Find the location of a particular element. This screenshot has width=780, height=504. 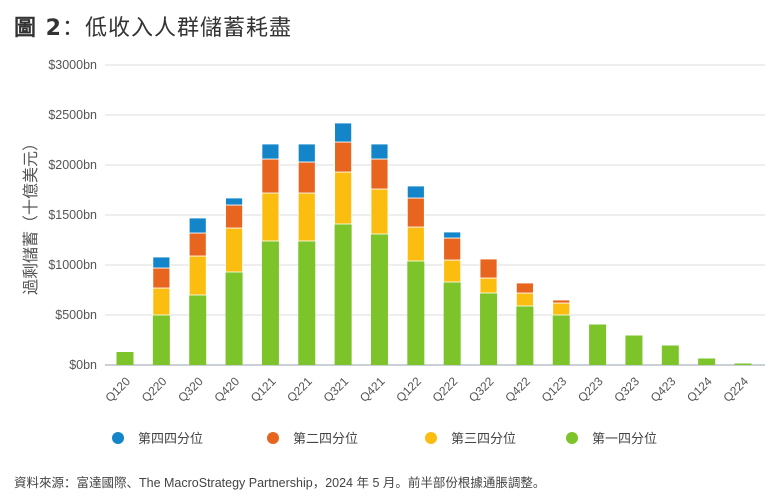

x-tick-label: Q124 is located at coordinates (699, 389).